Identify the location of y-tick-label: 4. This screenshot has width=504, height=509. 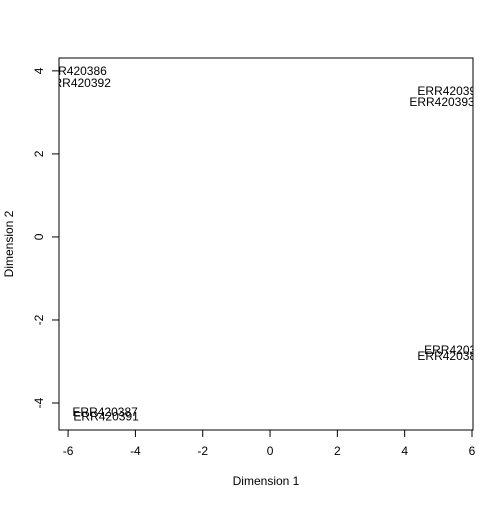
(39, 70).